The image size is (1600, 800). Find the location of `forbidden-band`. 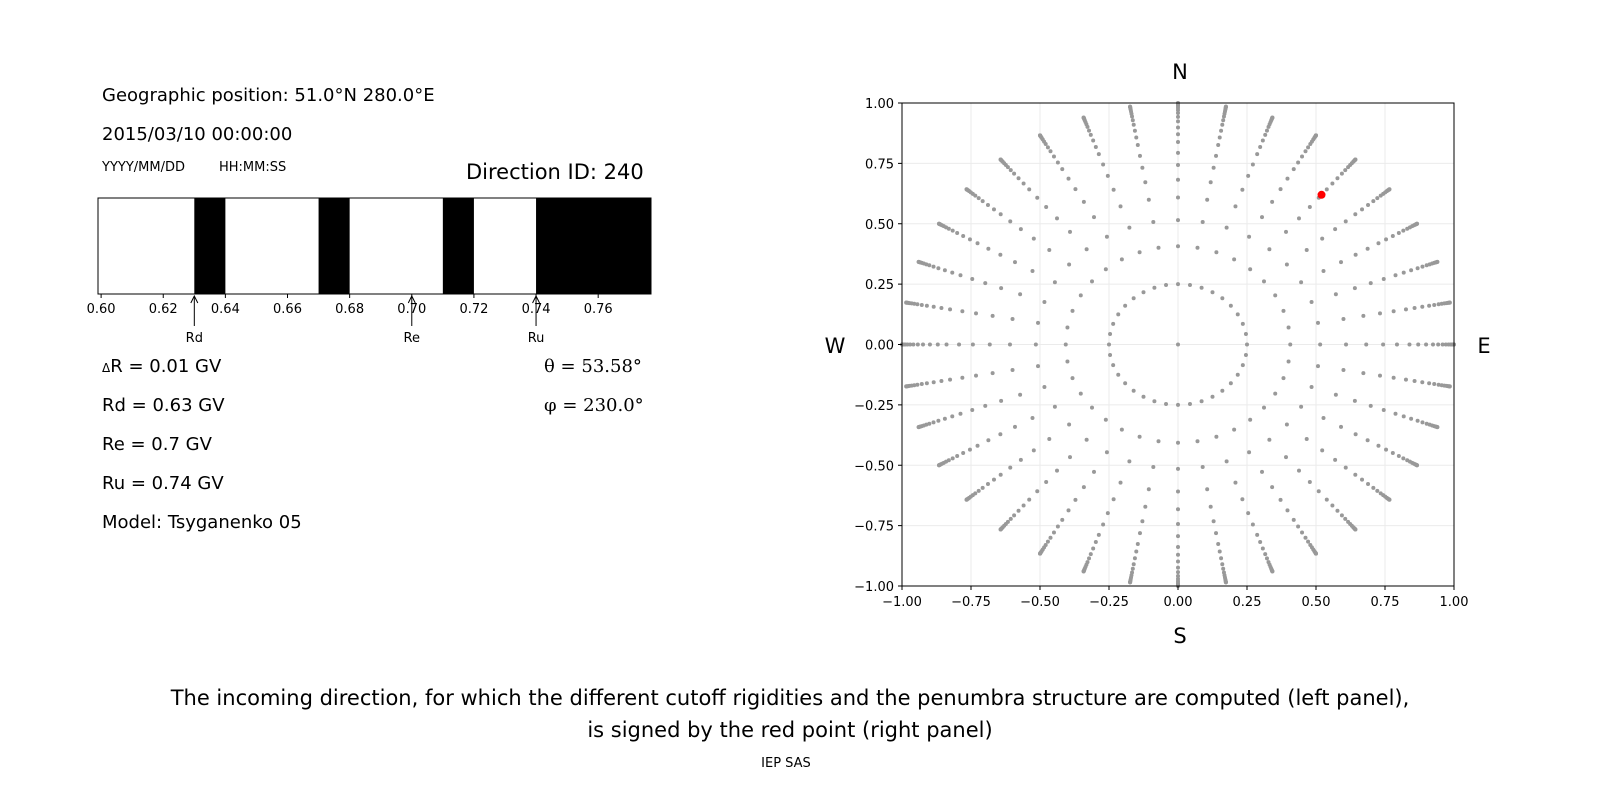

forbidden-band is located at coordinates (210, 246).